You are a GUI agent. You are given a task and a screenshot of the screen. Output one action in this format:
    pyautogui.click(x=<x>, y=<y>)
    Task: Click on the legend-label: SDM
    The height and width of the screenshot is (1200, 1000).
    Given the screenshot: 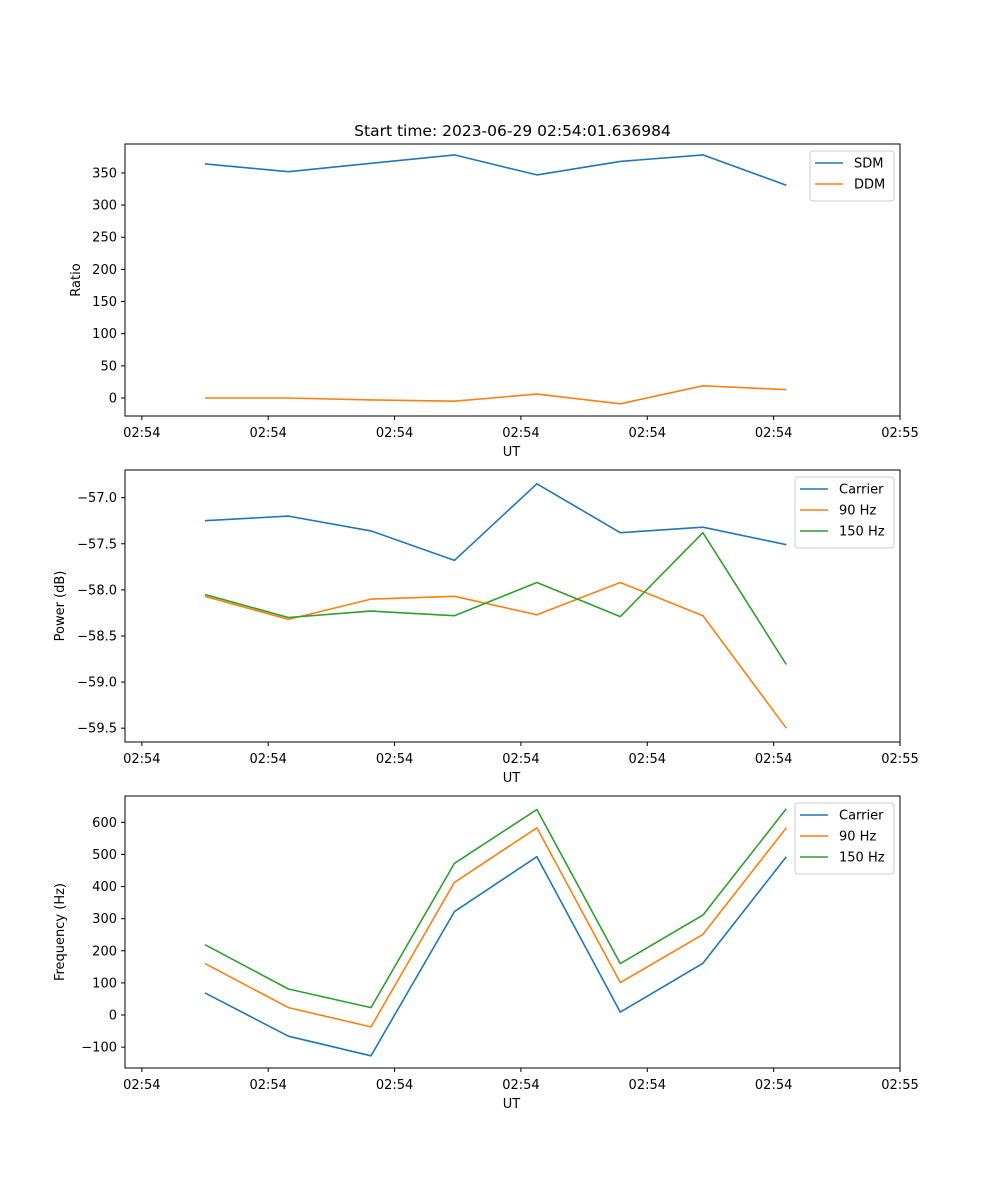 What is the action you would take?
    pyautogui.click(x=868, y=164)
    